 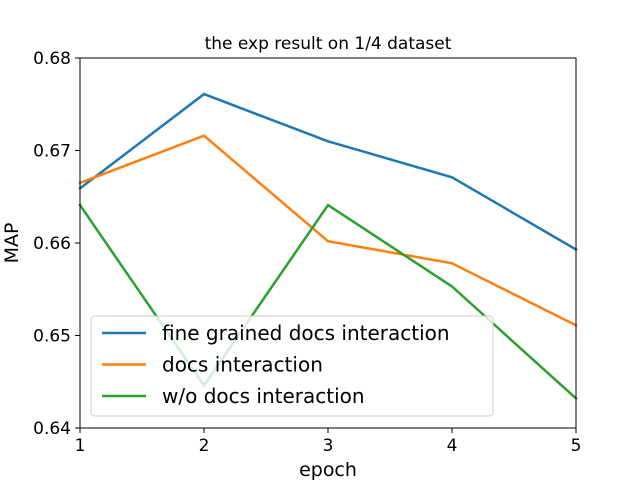 What do you see at coordinates (576, 446) in the screenshot?
I see `x-tick-label: 5` at bounding box center [576, 446].